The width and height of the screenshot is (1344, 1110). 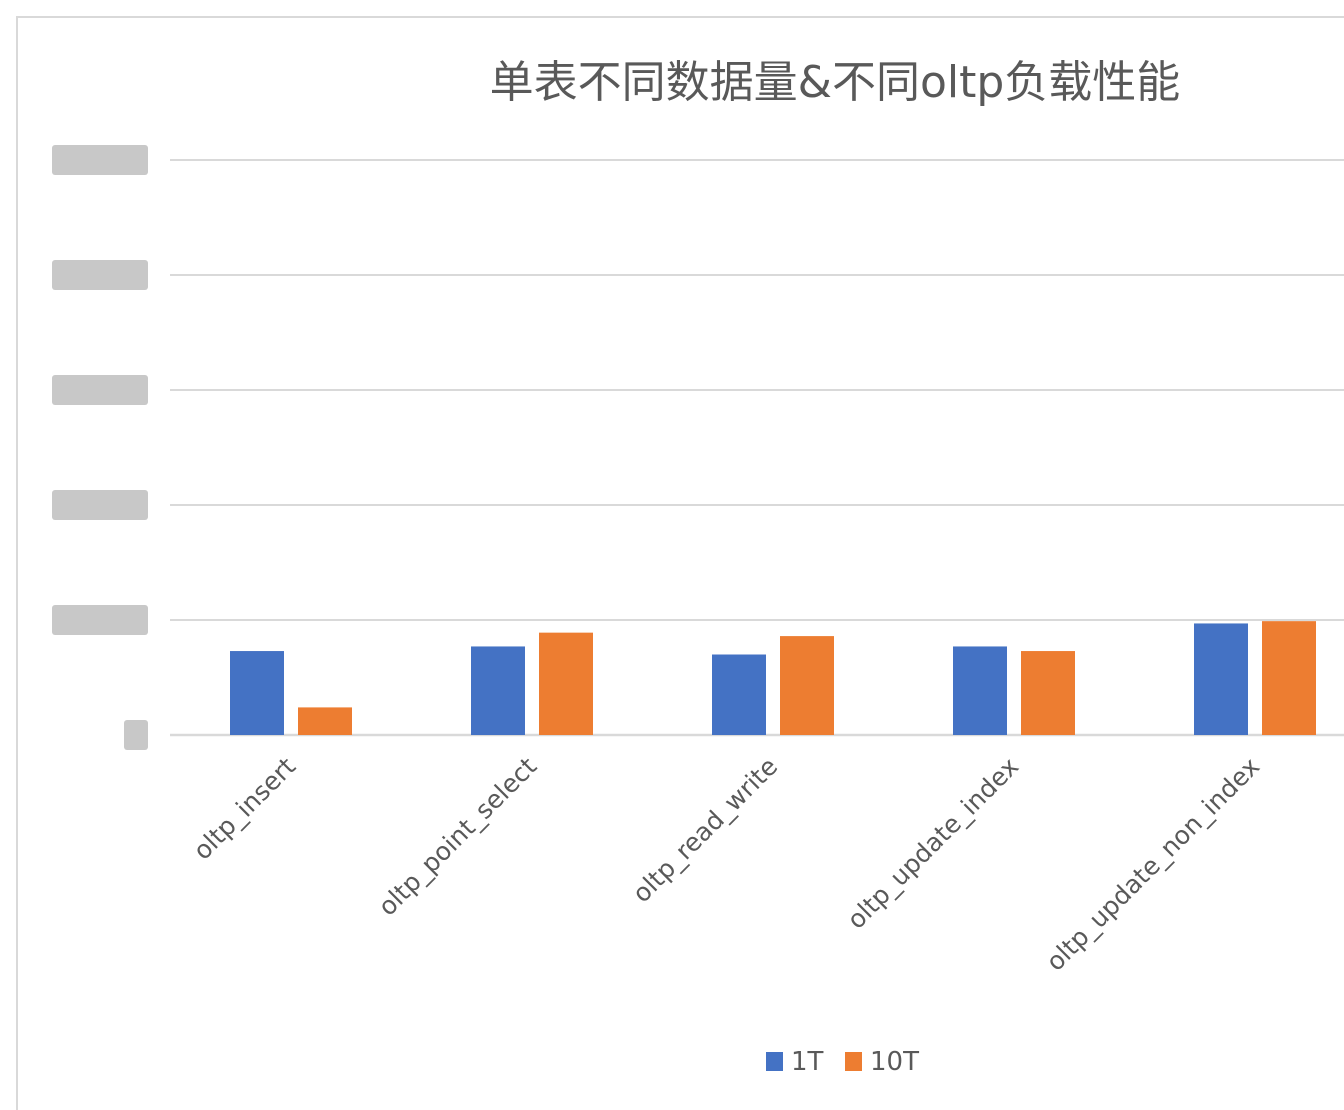 I want to click on x-tick-label: oltp_read_write, so click(x=705, y=830).